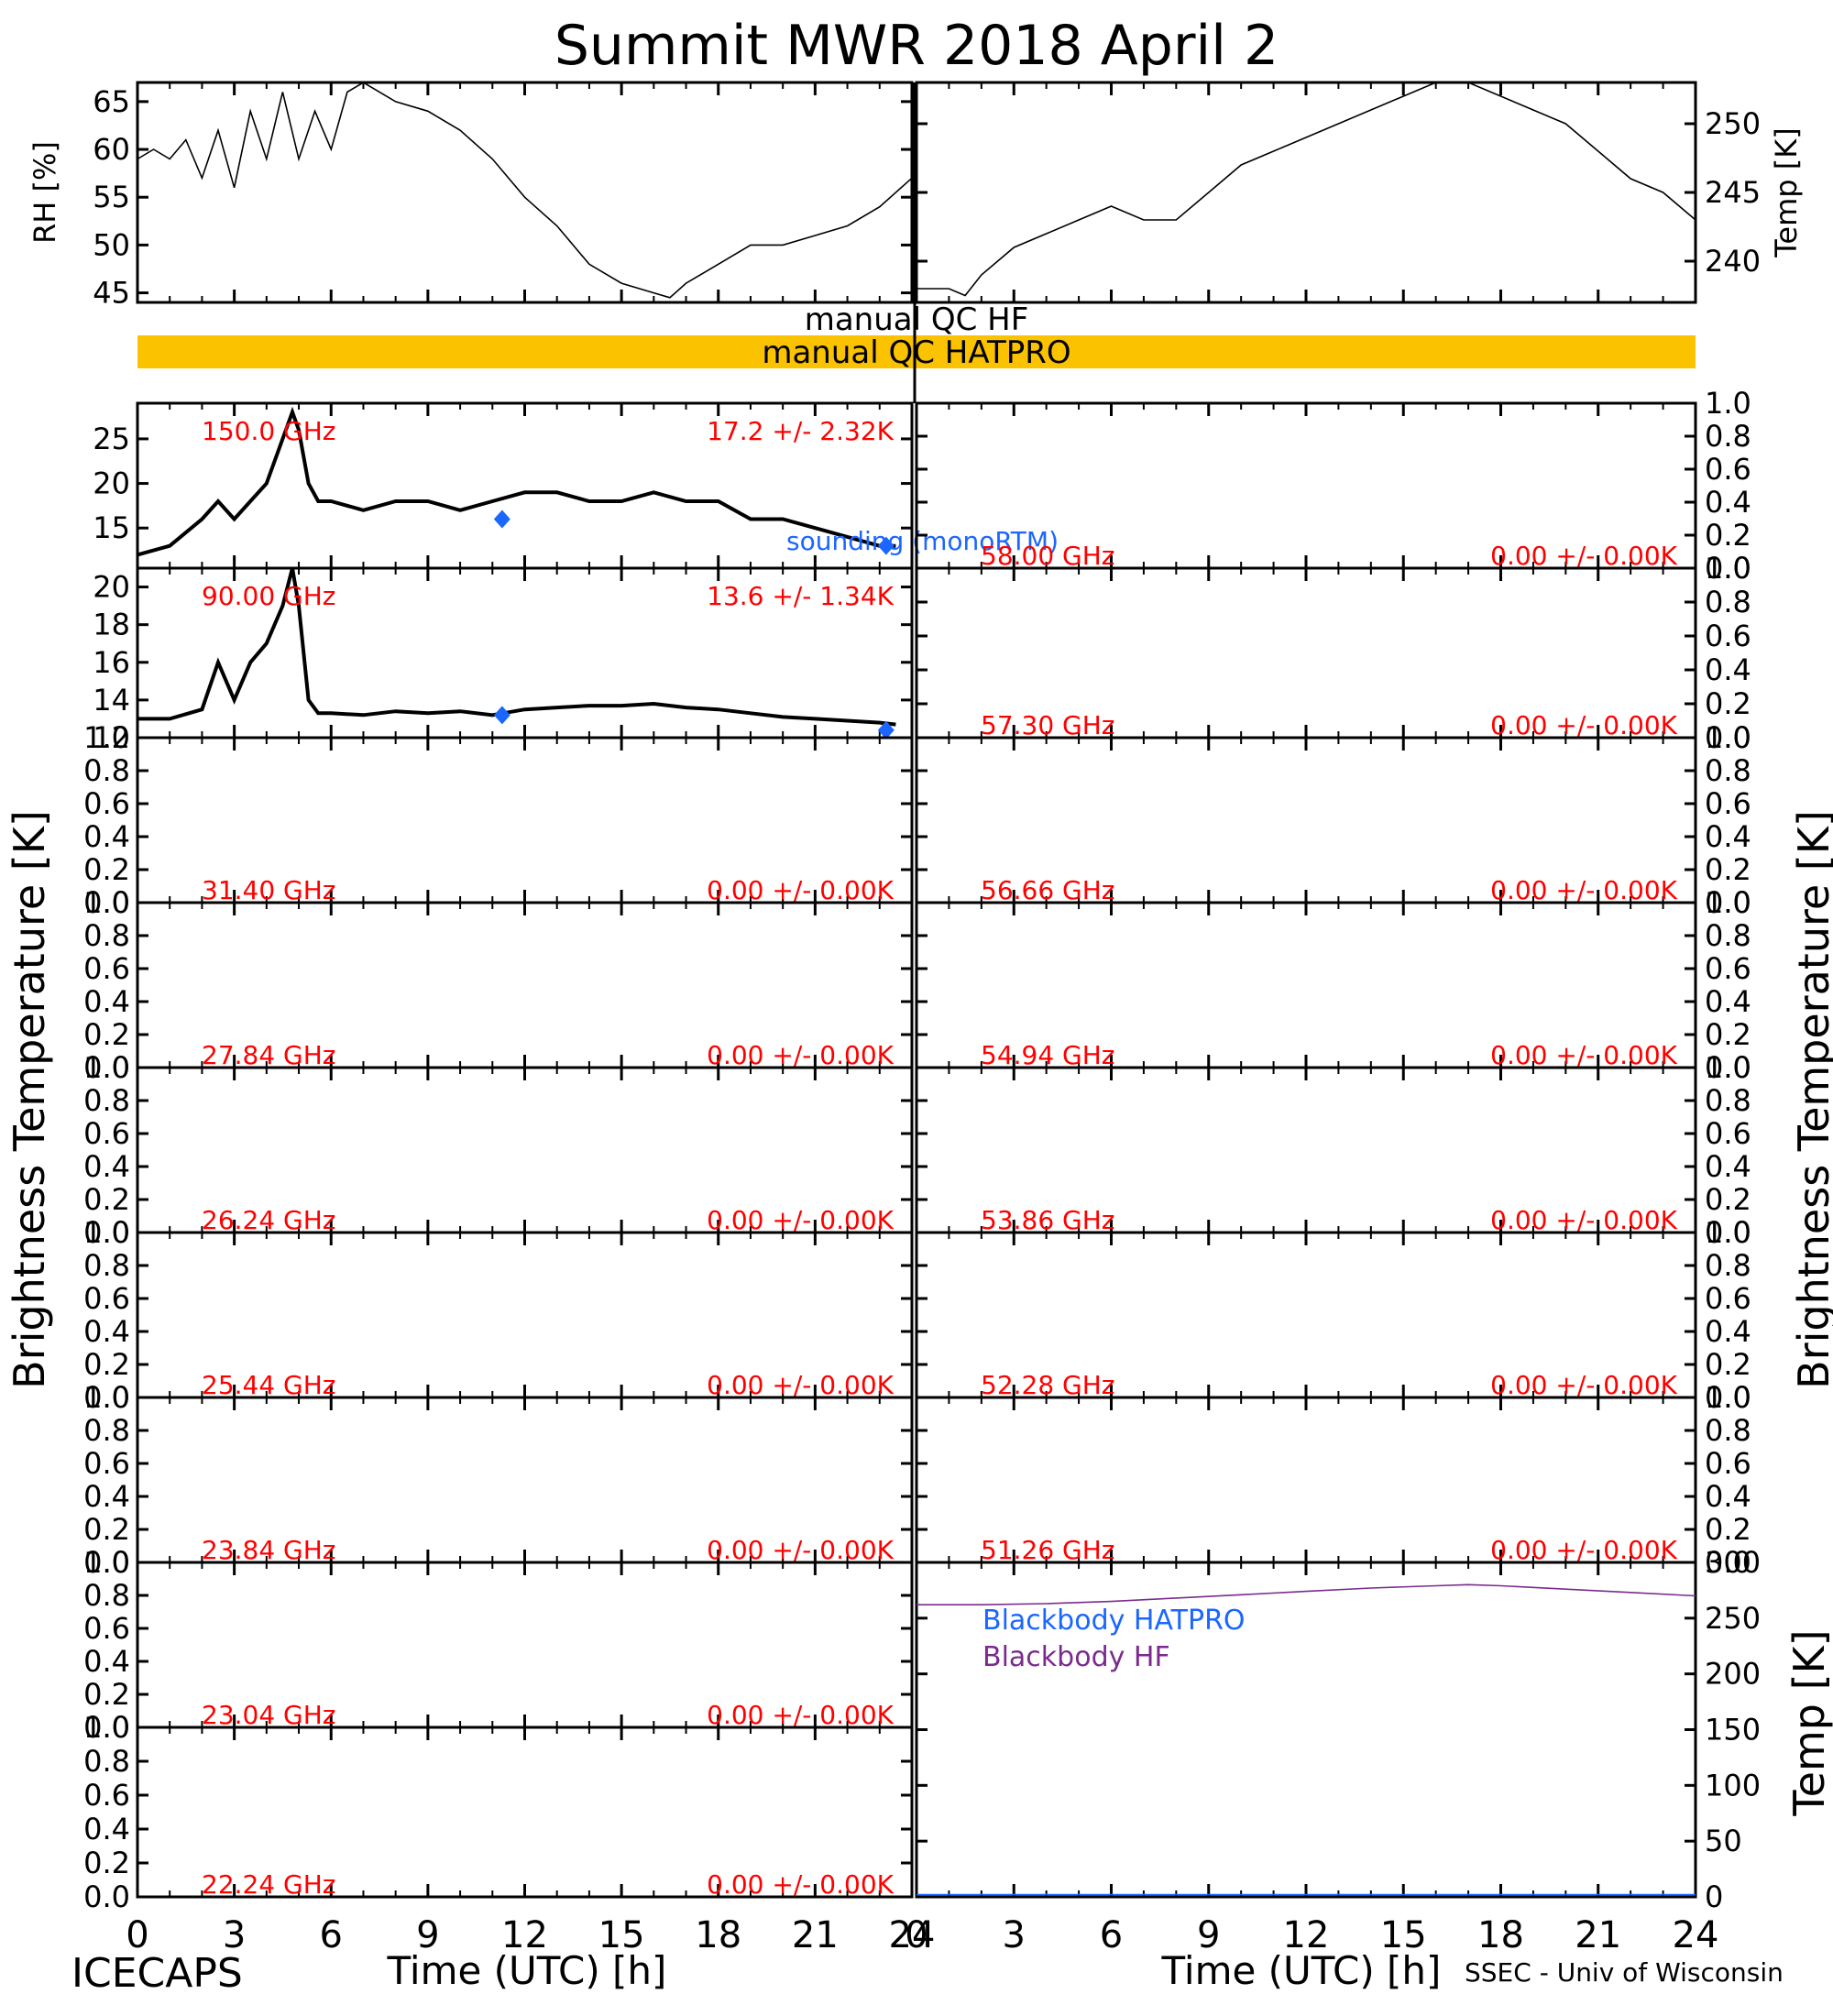 This screenshot has height=2016, width=1833. I want to click on channel-label: 90.00 GHz, so click(269, 596).